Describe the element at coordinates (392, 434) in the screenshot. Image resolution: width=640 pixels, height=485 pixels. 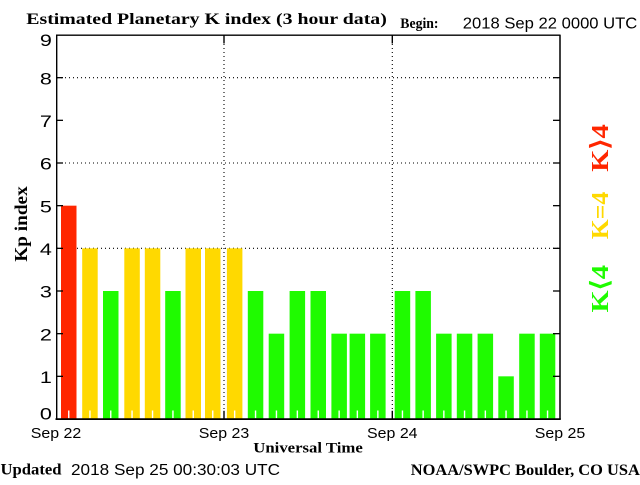
I see `svg-text: Sep 24` at that location.